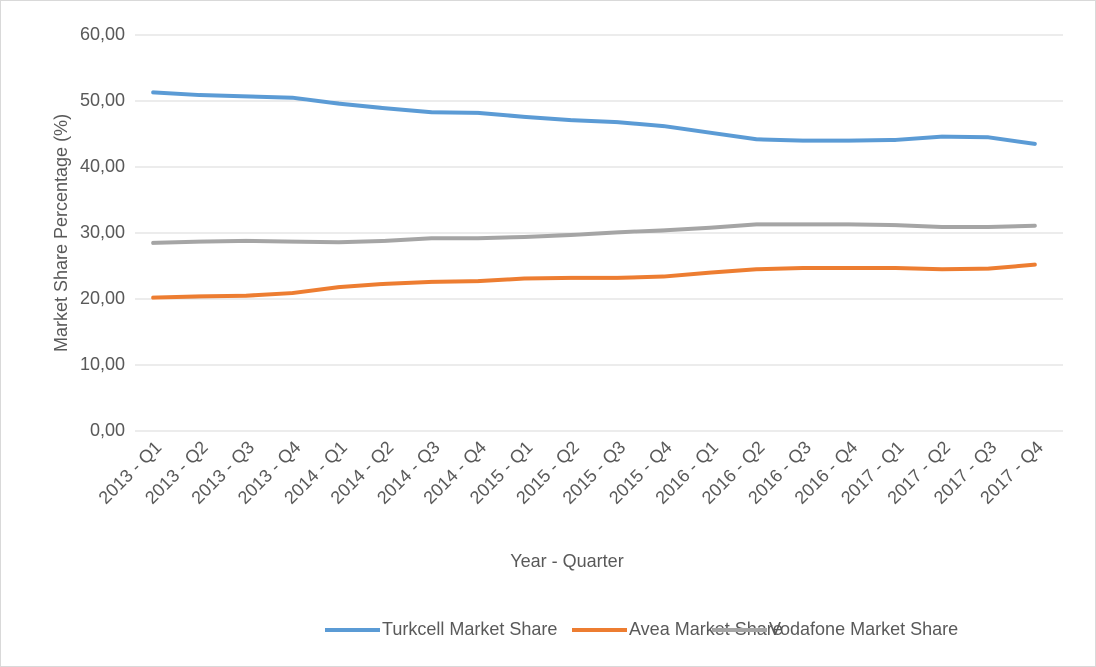  What do you see at coordinates (469, 629) in the screenshot?
I see `legend-label: Turkcell Market Share` at bounding box center [469, 629].